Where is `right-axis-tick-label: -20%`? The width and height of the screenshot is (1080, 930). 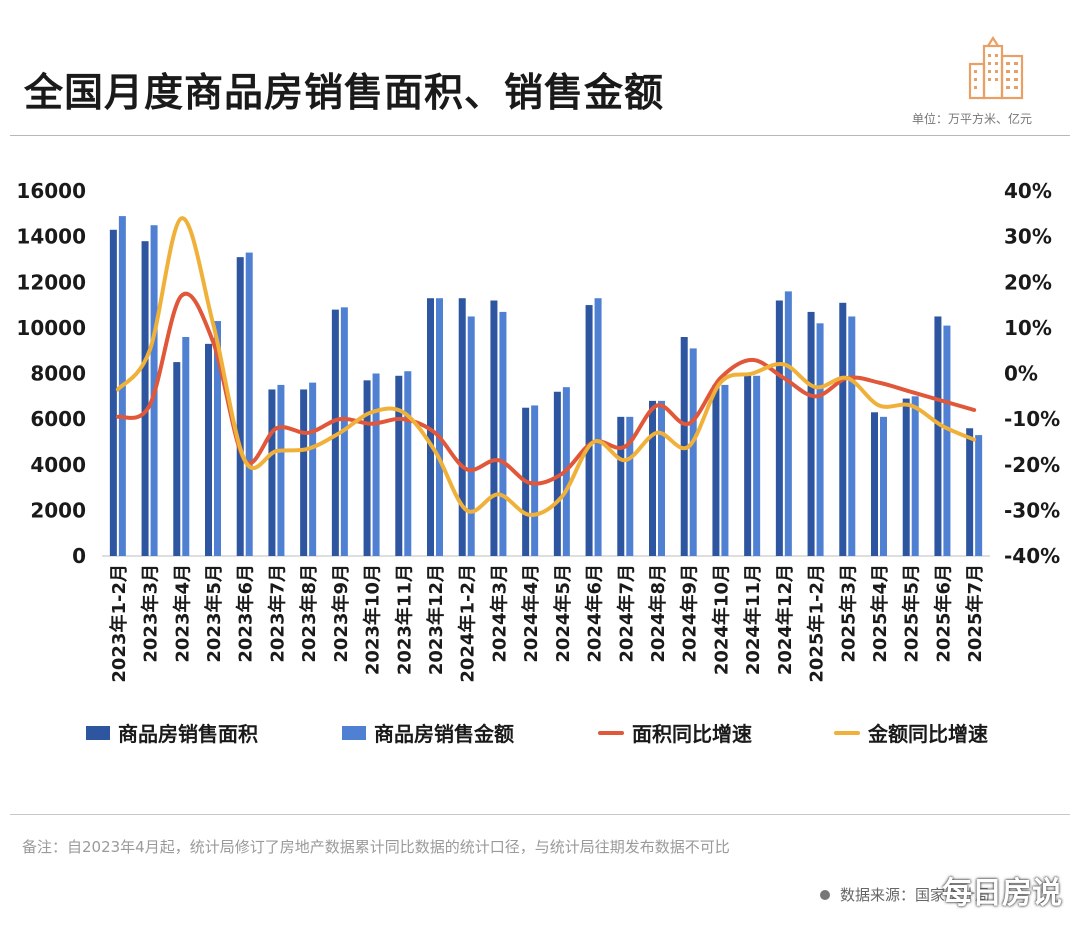
right-axis-tick-label: -20% is located at coordinates (1032, 465).